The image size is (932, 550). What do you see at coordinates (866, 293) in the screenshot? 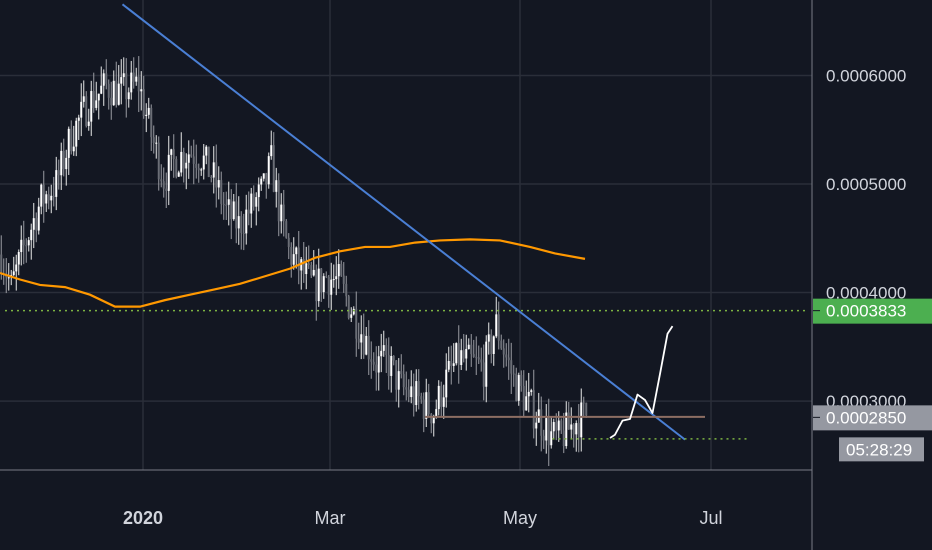
I see `y-tick-label-2: 0.0004000` at bounding box center [866, 293].